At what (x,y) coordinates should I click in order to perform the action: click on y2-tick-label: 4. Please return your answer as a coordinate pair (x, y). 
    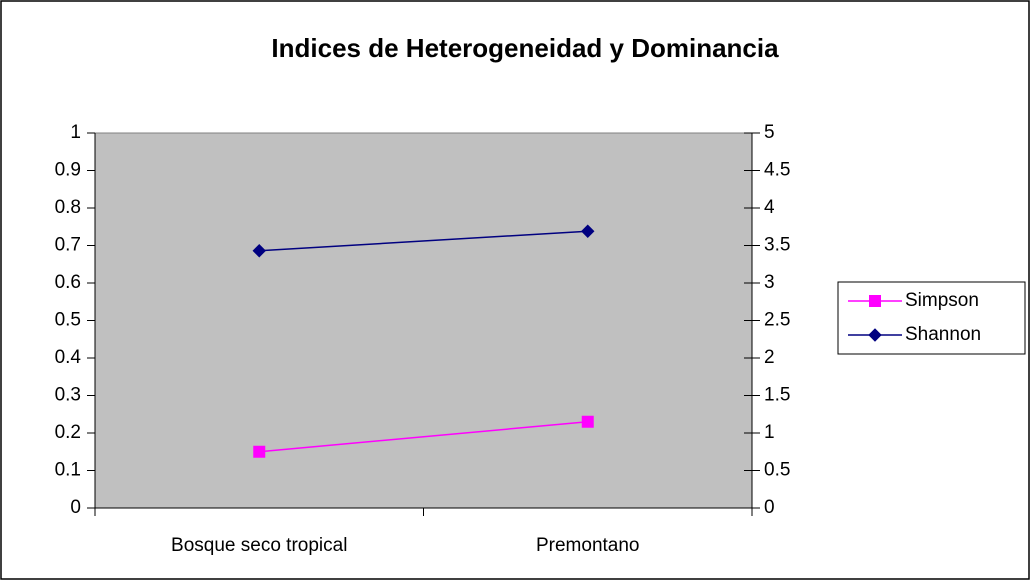
    Looking at the image, I should click on (769, 207).